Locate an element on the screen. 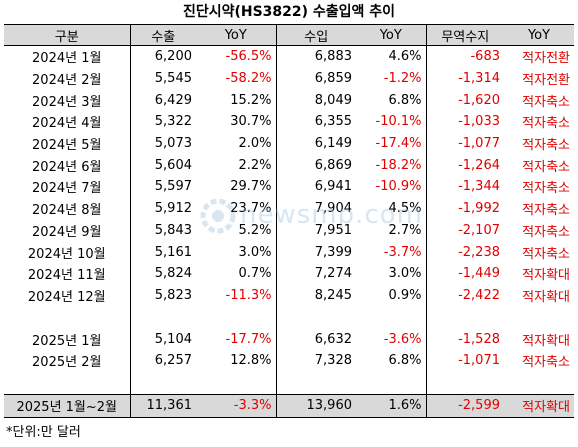 The width and height of the screenshot is (578, 447). balance-status: 적자전환 is located at coordinates (546, 59).